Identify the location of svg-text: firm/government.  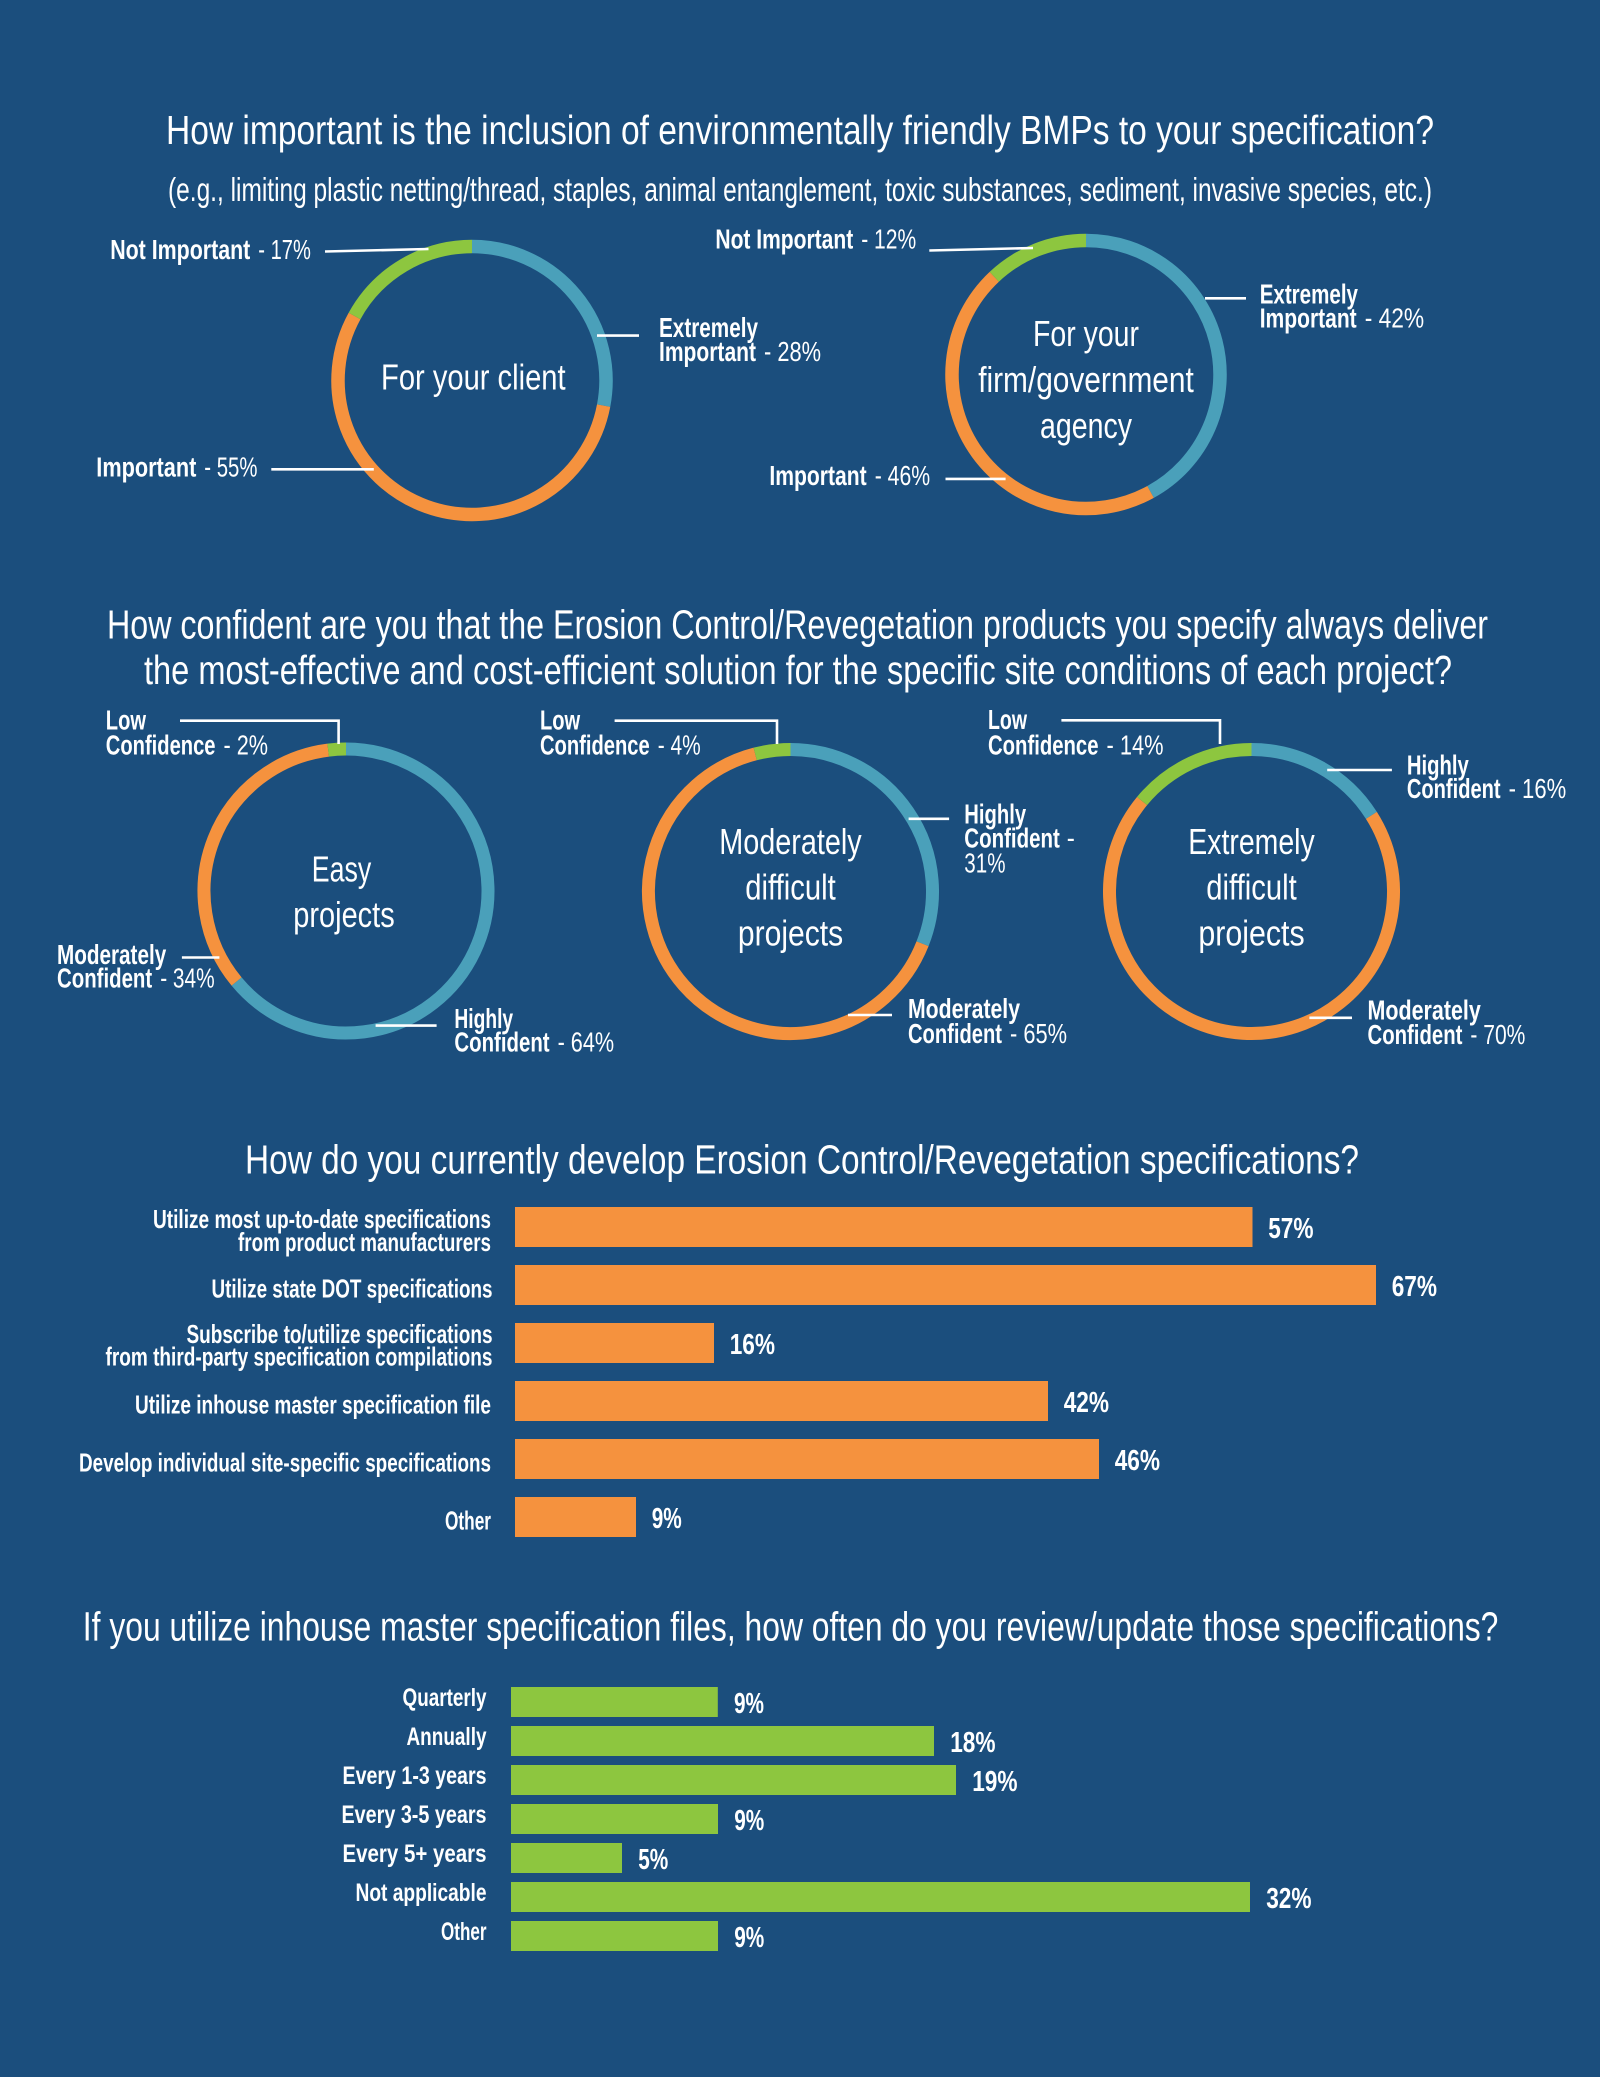
(1086, 379).